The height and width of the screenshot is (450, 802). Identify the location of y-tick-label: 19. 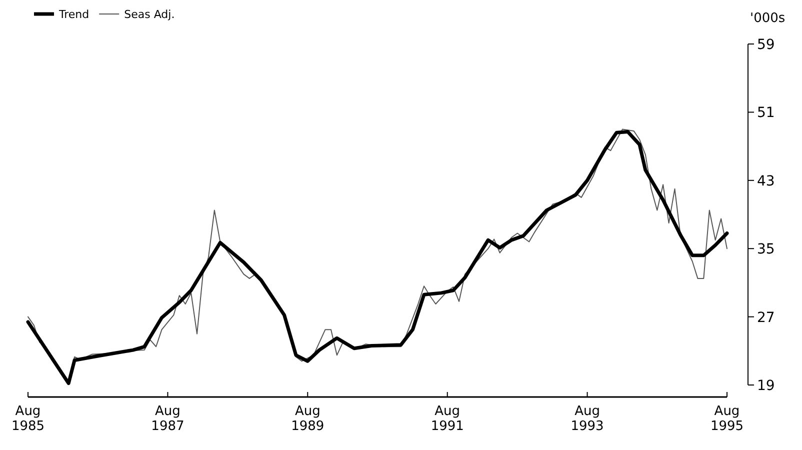
(766, 386).